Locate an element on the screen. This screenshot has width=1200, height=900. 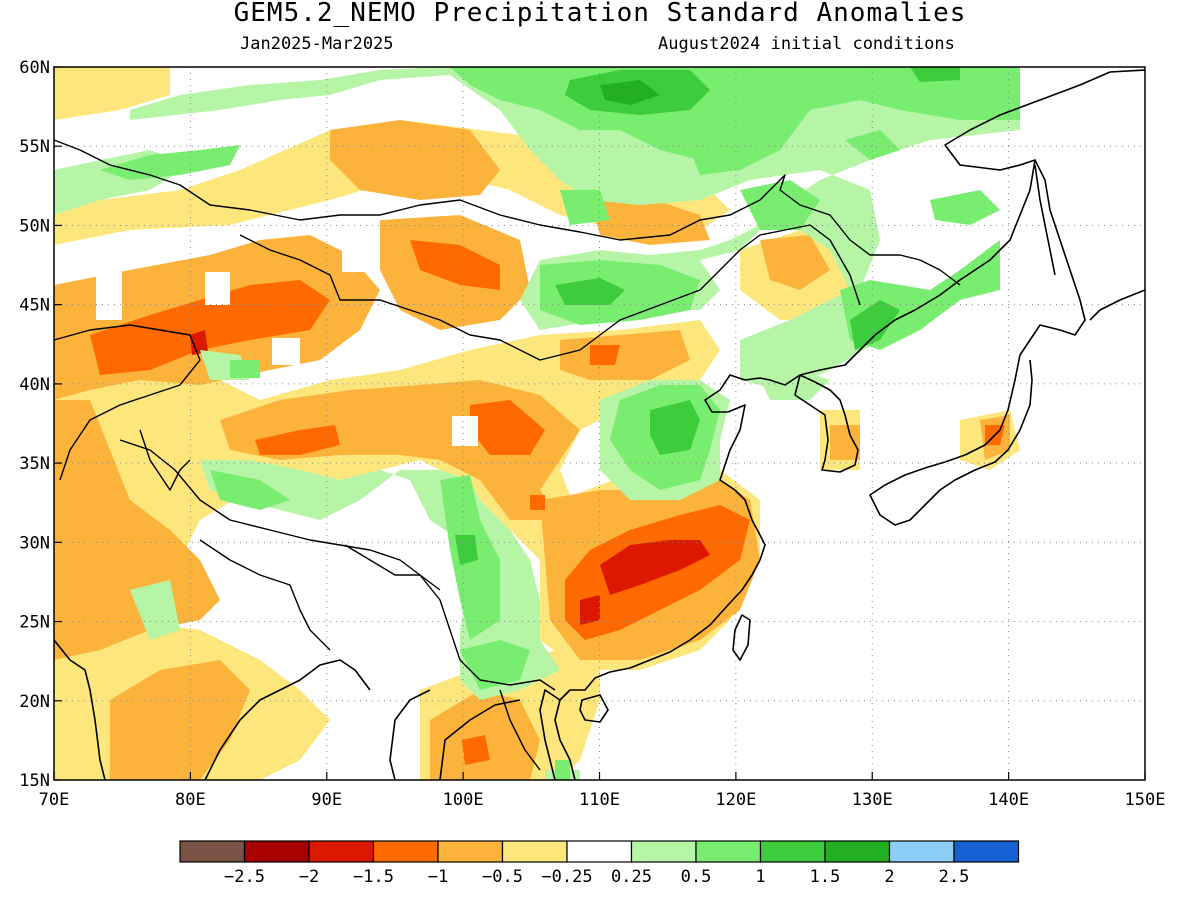
colorbar-label: −2.5 is located at coordinates (244, 877).